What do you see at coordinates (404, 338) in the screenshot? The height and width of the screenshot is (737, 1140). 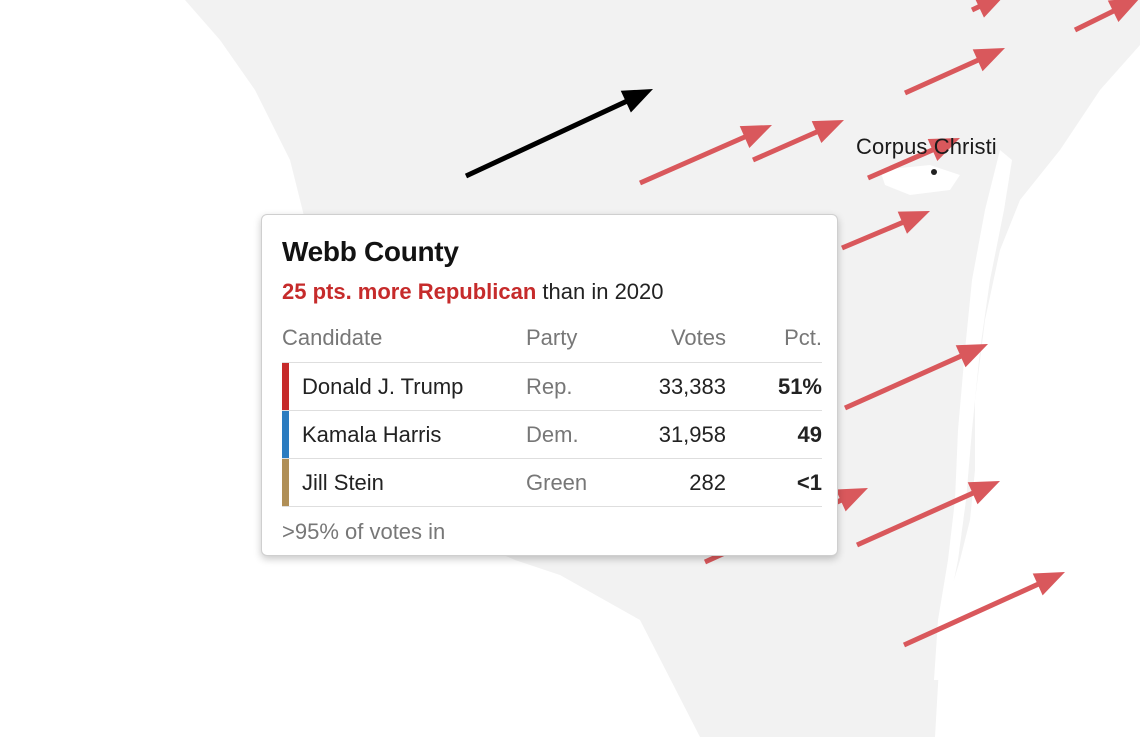 I see `header-candidate: Candidate` at bounding box center [404, 338].